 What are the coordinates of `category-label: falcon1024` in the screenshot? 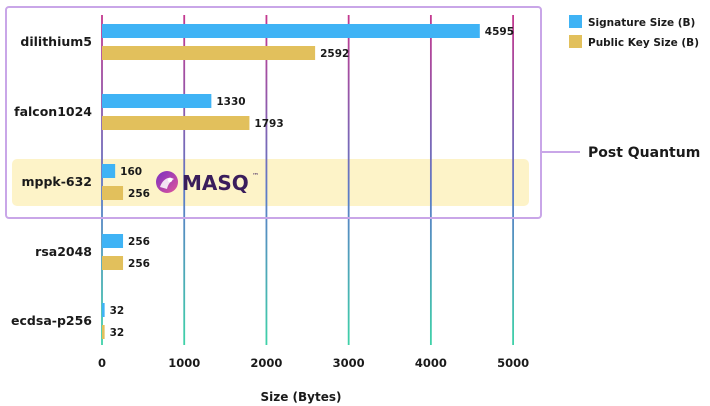 It's located at (53, 111).